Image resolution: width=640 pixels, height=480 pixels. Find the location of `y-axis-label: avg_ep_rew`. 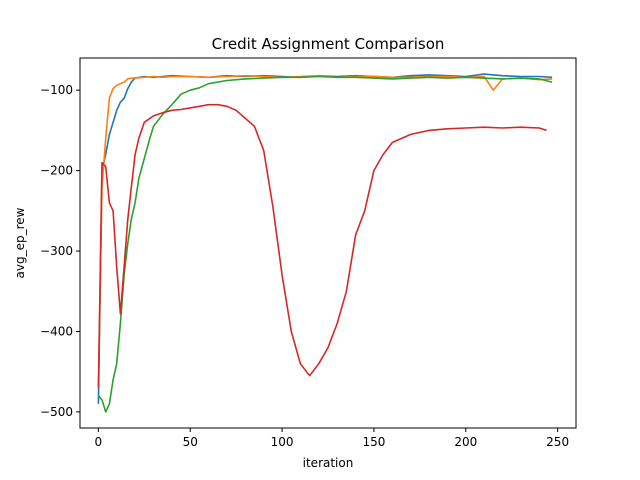

y-axis-label: avg_ep_rew is located at coordinates (20, 242).